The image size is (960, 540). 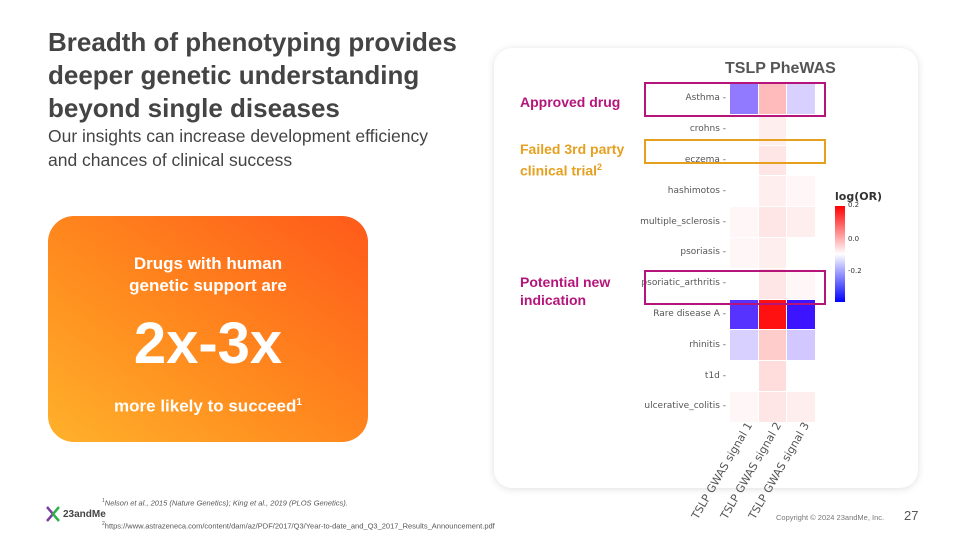 I want to click on chart-title: TSLP PheWAS, so click(x=780, y=68).